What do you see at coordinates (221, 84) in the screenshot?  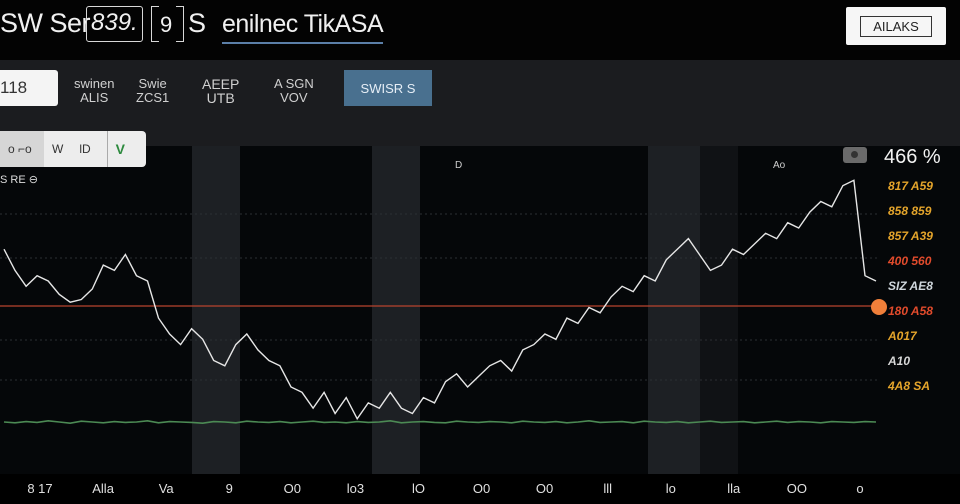 I see `toolbar-item-3-line1: AEEP` at bounding box center [221, 84].